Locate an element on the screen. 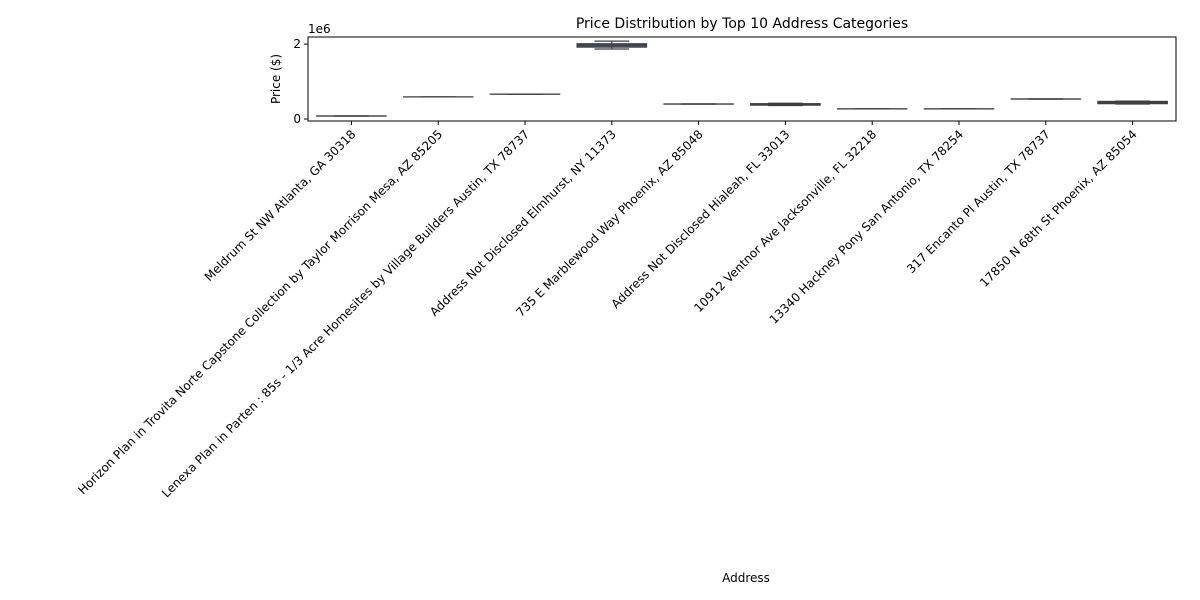 The width and height of the screenshot is (1200, 600). y-offset-label: 1e6 is located at coordinates (319, 29).